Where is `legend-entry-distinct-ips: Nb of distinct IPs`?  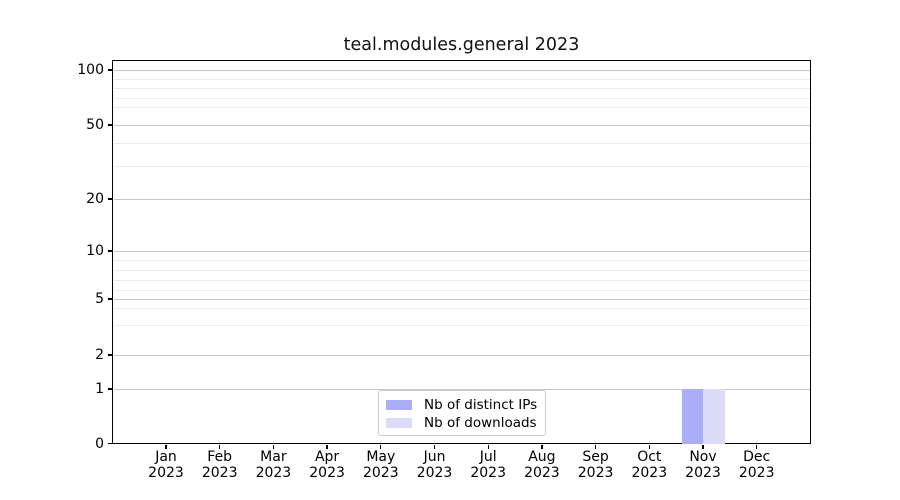
legend-entry-distinct-ips: Nb of distinct IPs is located at coordinates (462, 405).